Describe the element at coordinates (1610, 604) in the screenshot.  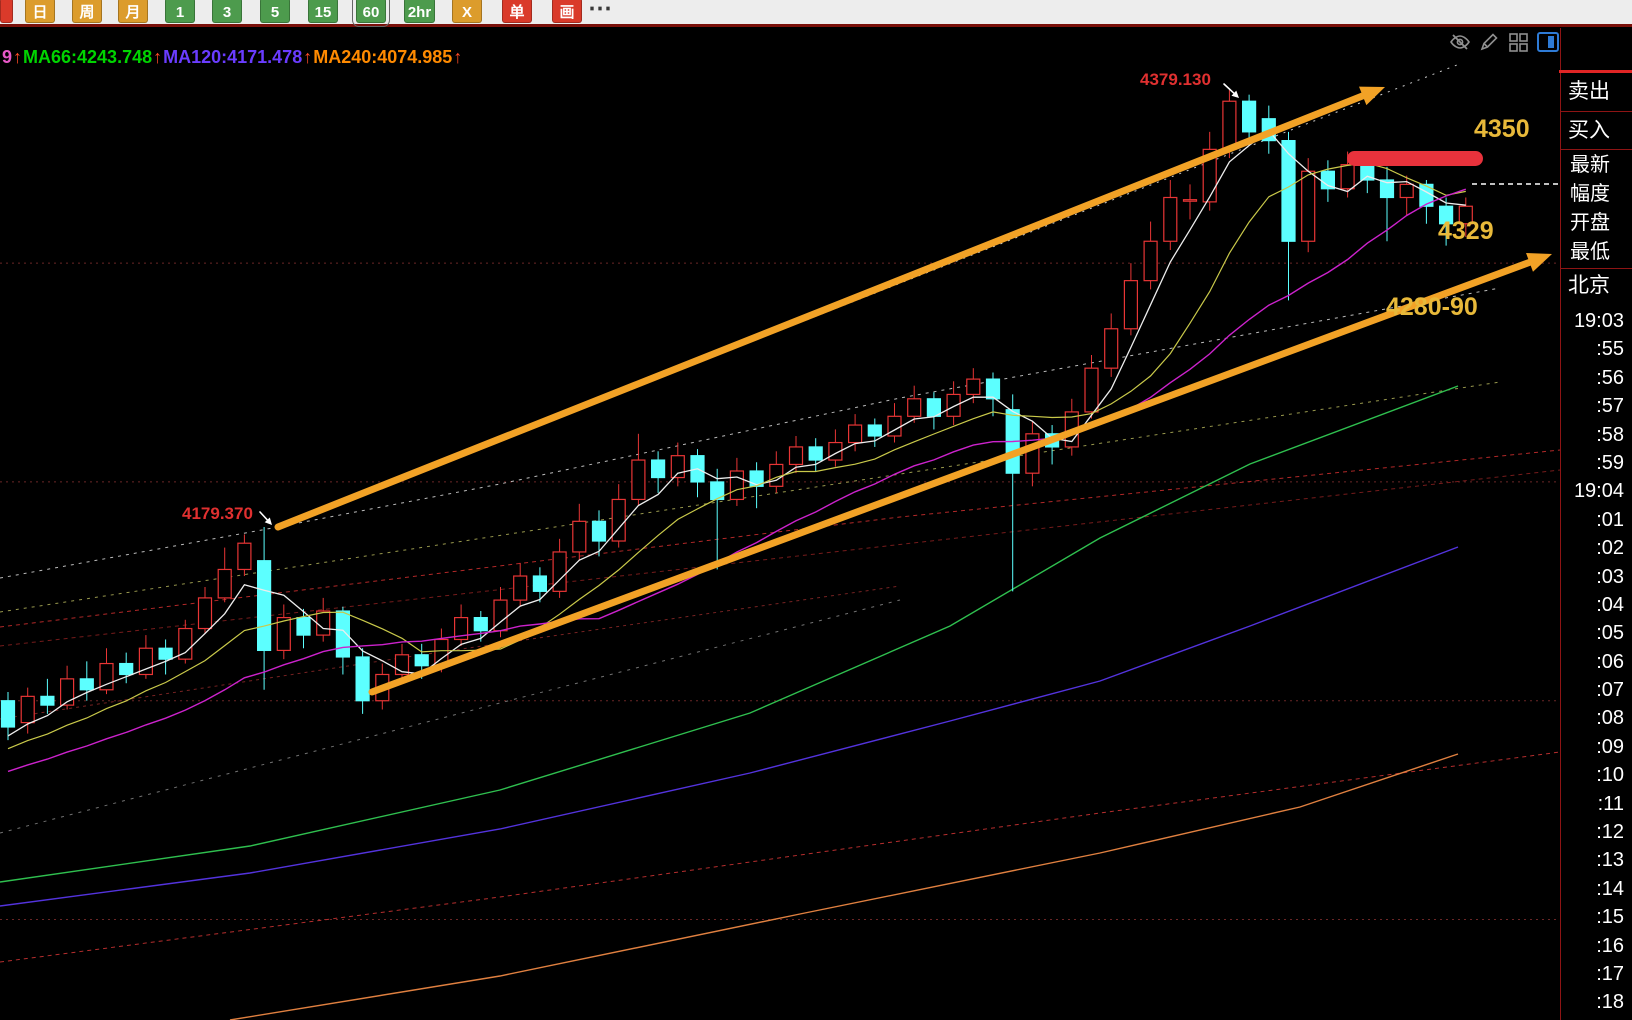
I see `time-entry: :04` at that location.